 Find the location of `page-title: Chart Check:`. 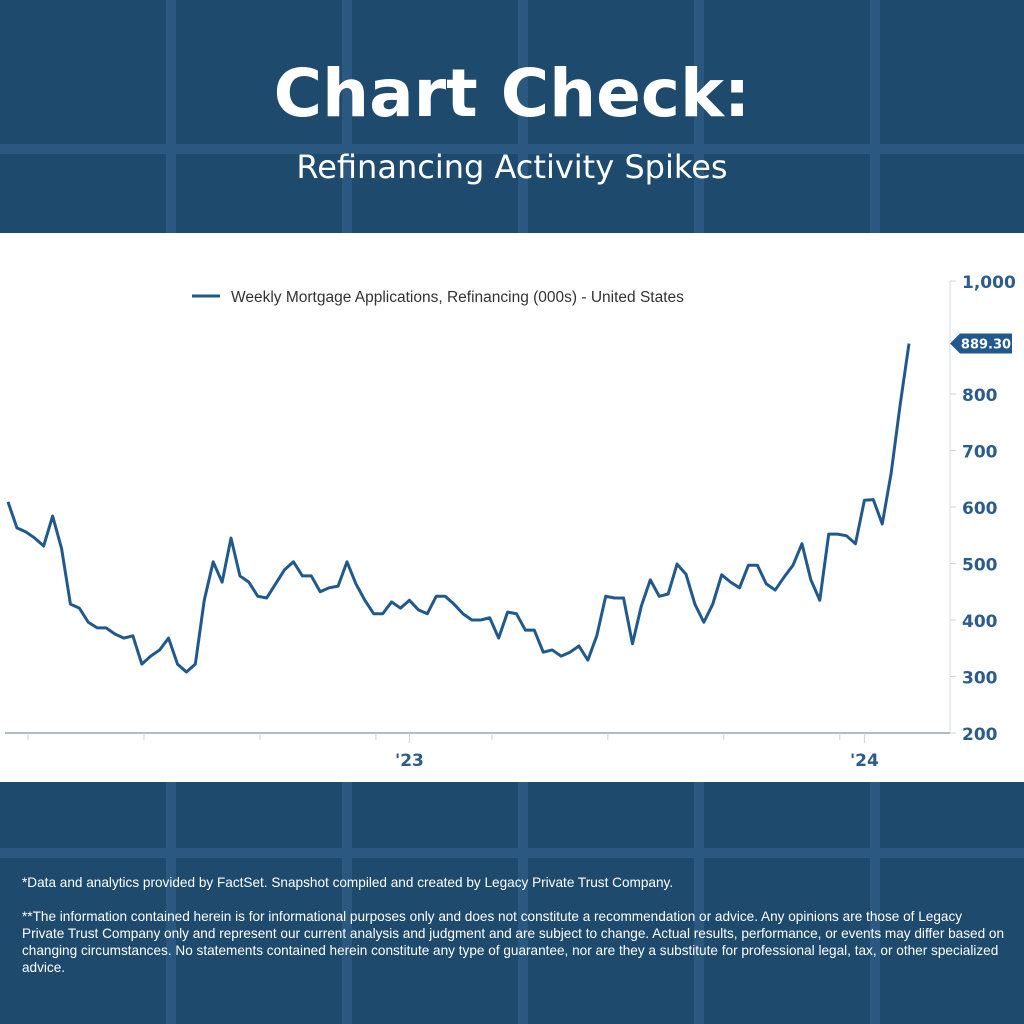

page-title: Chart Check: is located at coordinates (512, 93).